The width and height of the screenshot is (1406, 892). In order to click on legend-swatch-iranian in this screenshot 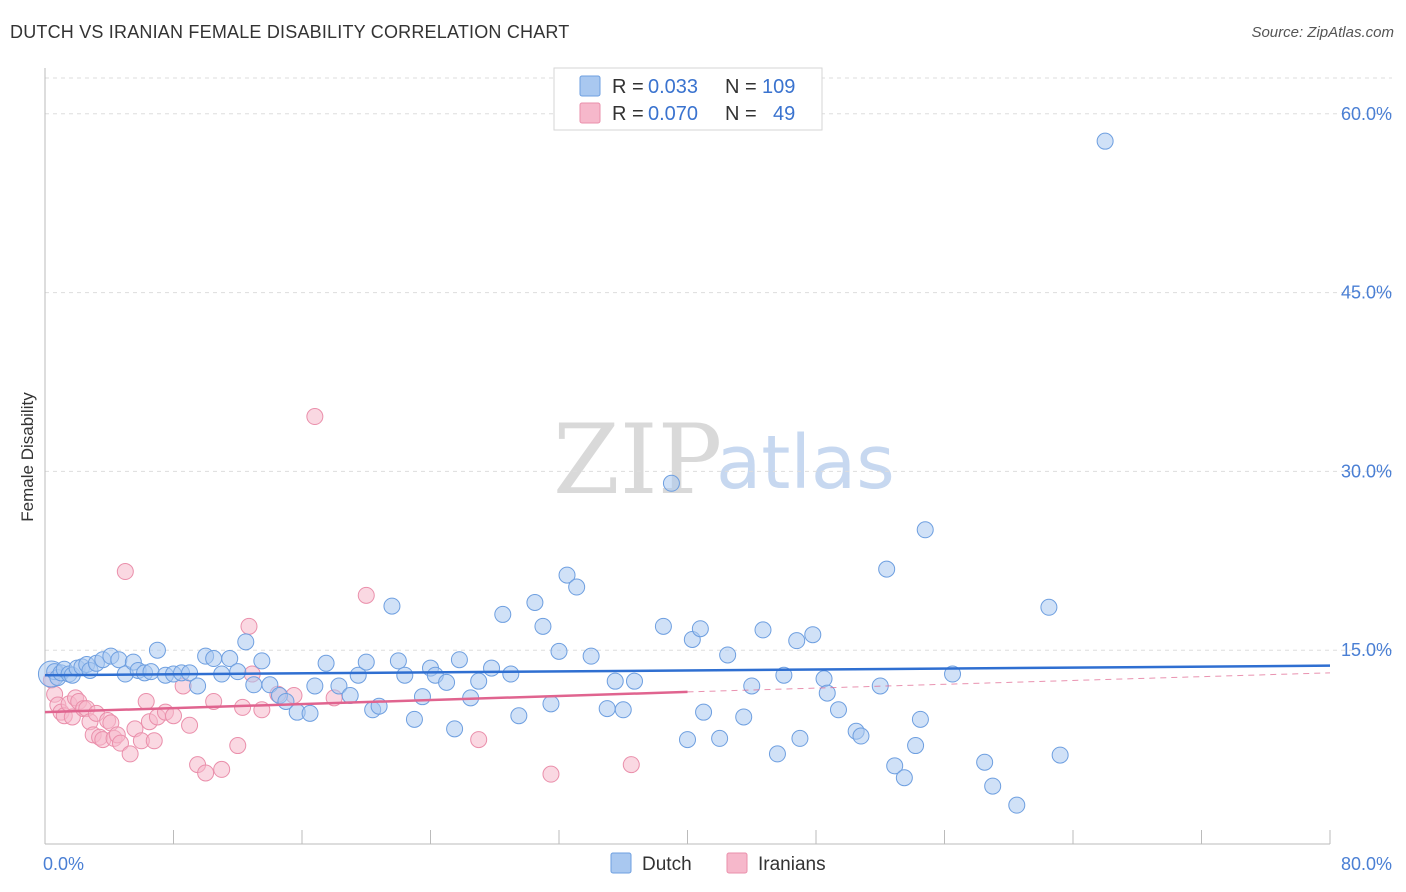, I will do `click(590, 113)`.